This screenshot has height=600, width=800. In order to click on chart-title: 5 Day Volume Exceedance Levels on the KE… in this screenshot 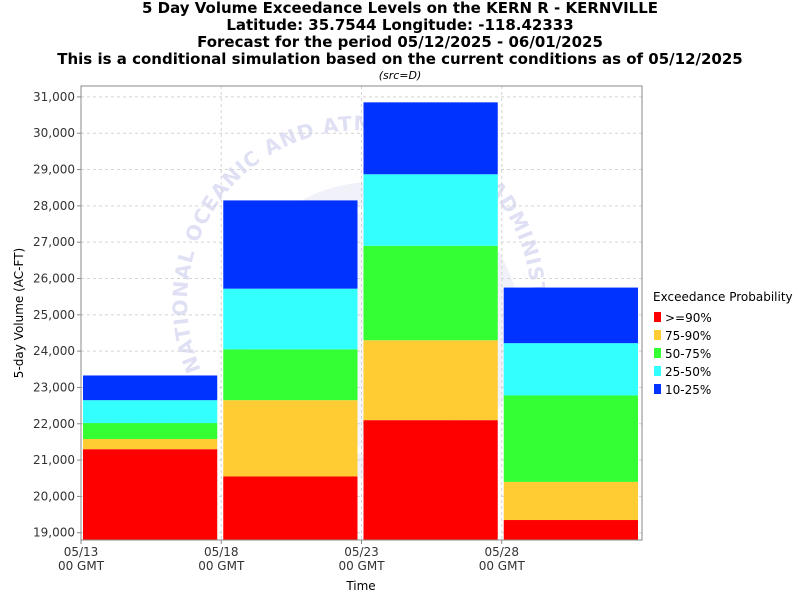, I will do `click(400, 8)`.